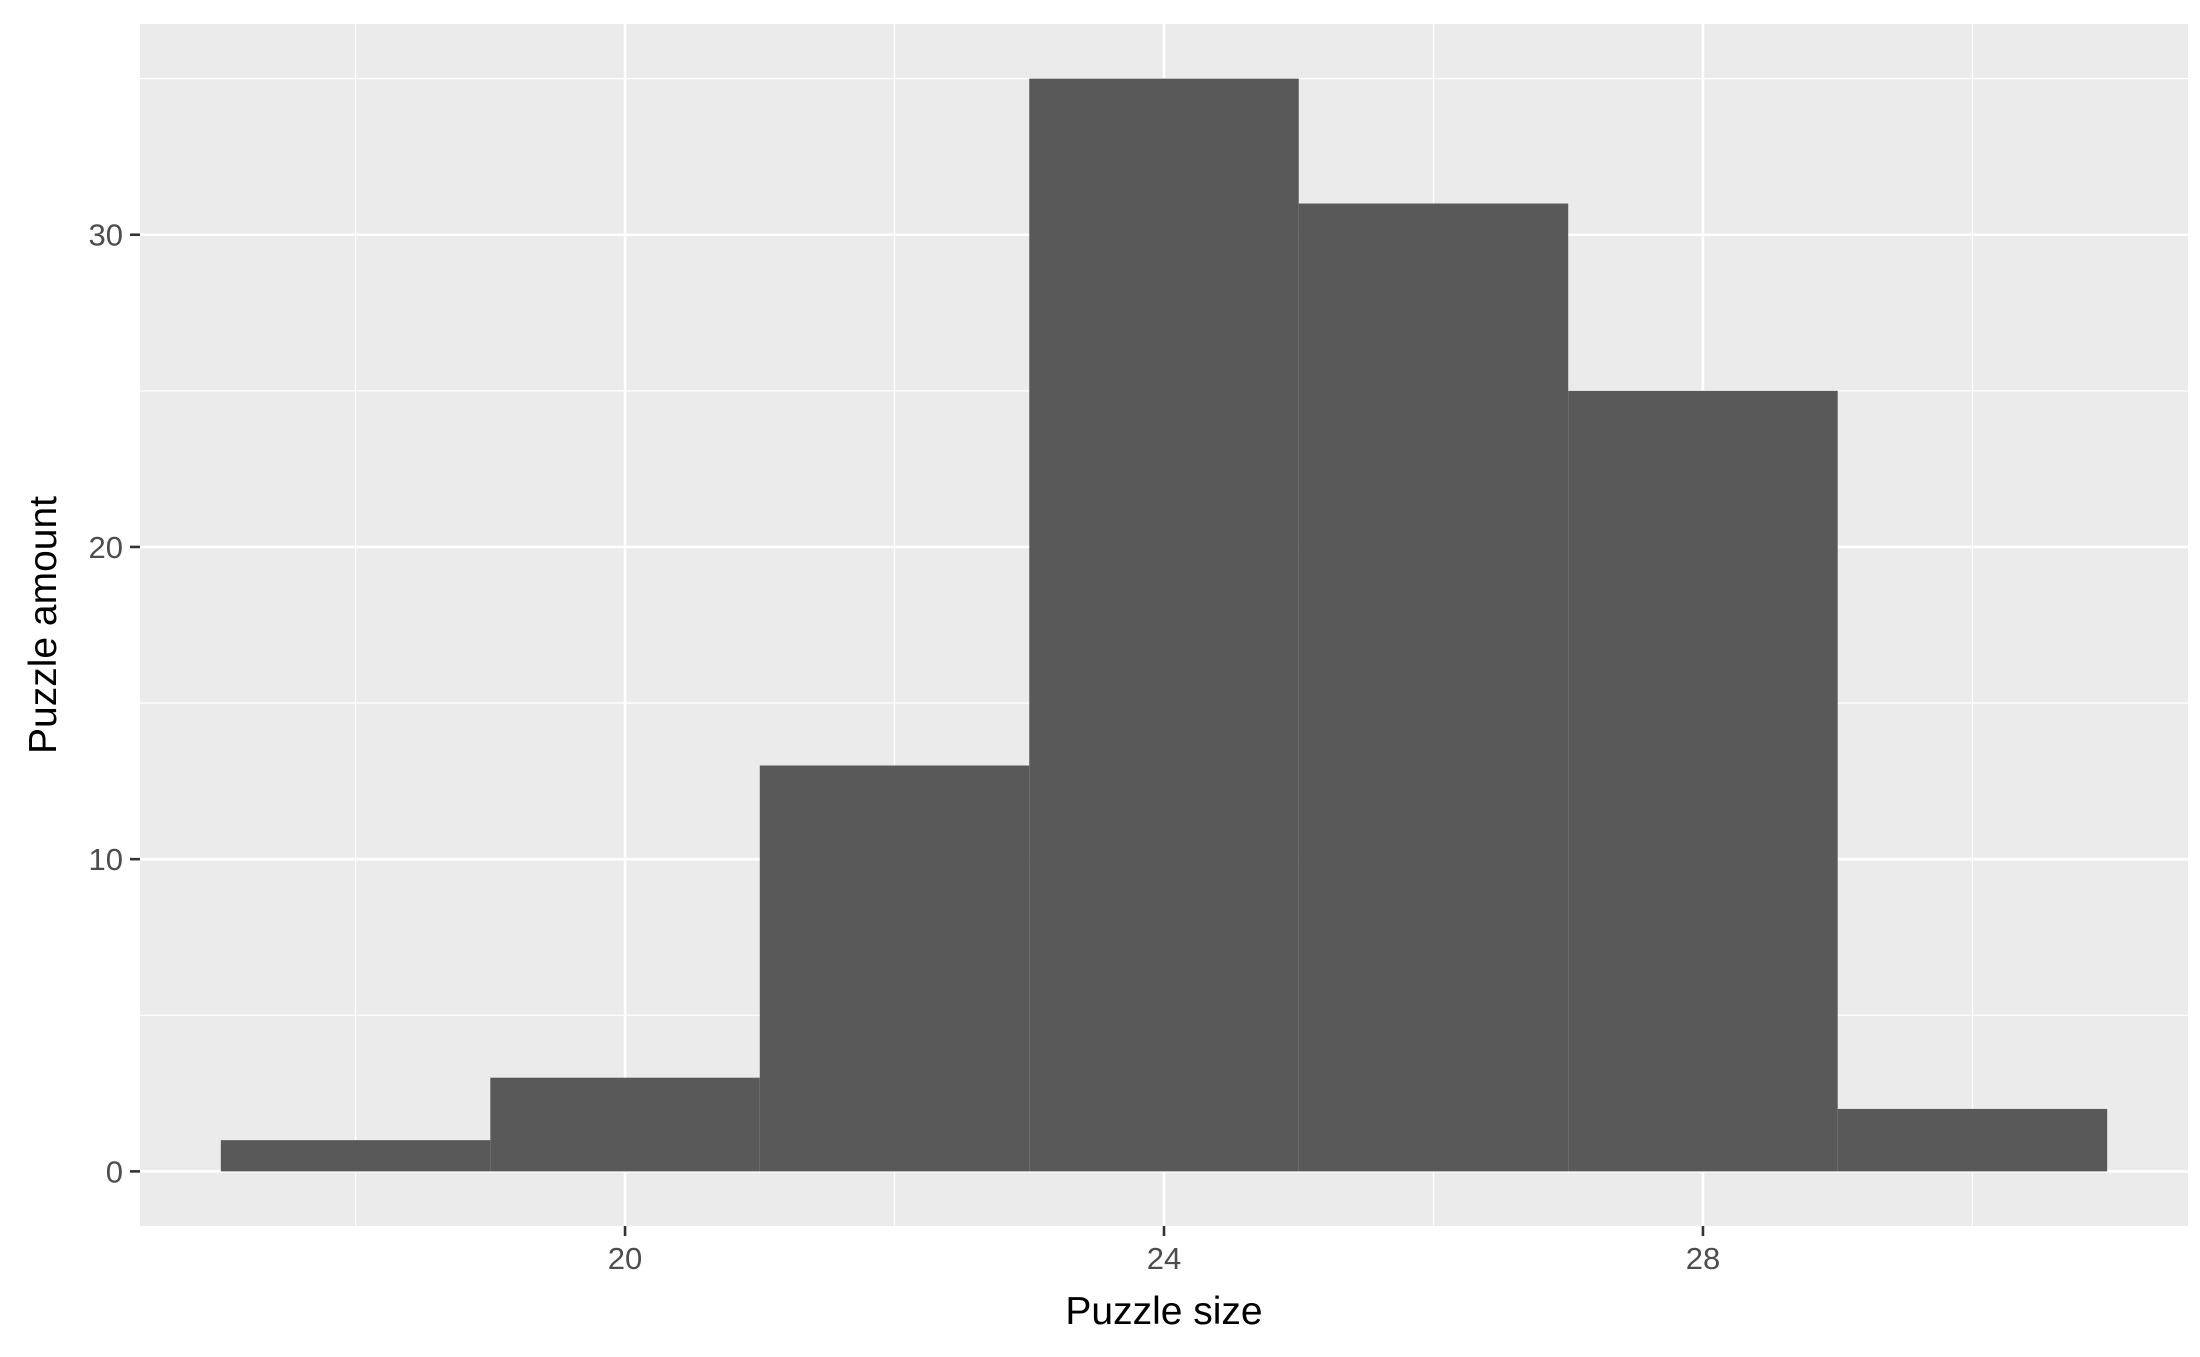 The image size is (2200, 1357). Describe the element at coordinates (1164, 1258) in the screenshot. I see `x-tick-label: 24` at that location.